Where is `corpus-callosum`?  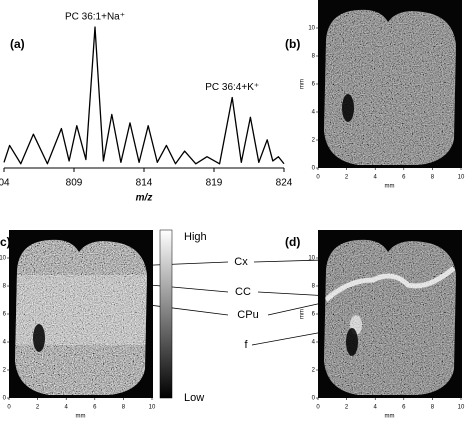
corpus-callosum is located at coordinates (390, 284).